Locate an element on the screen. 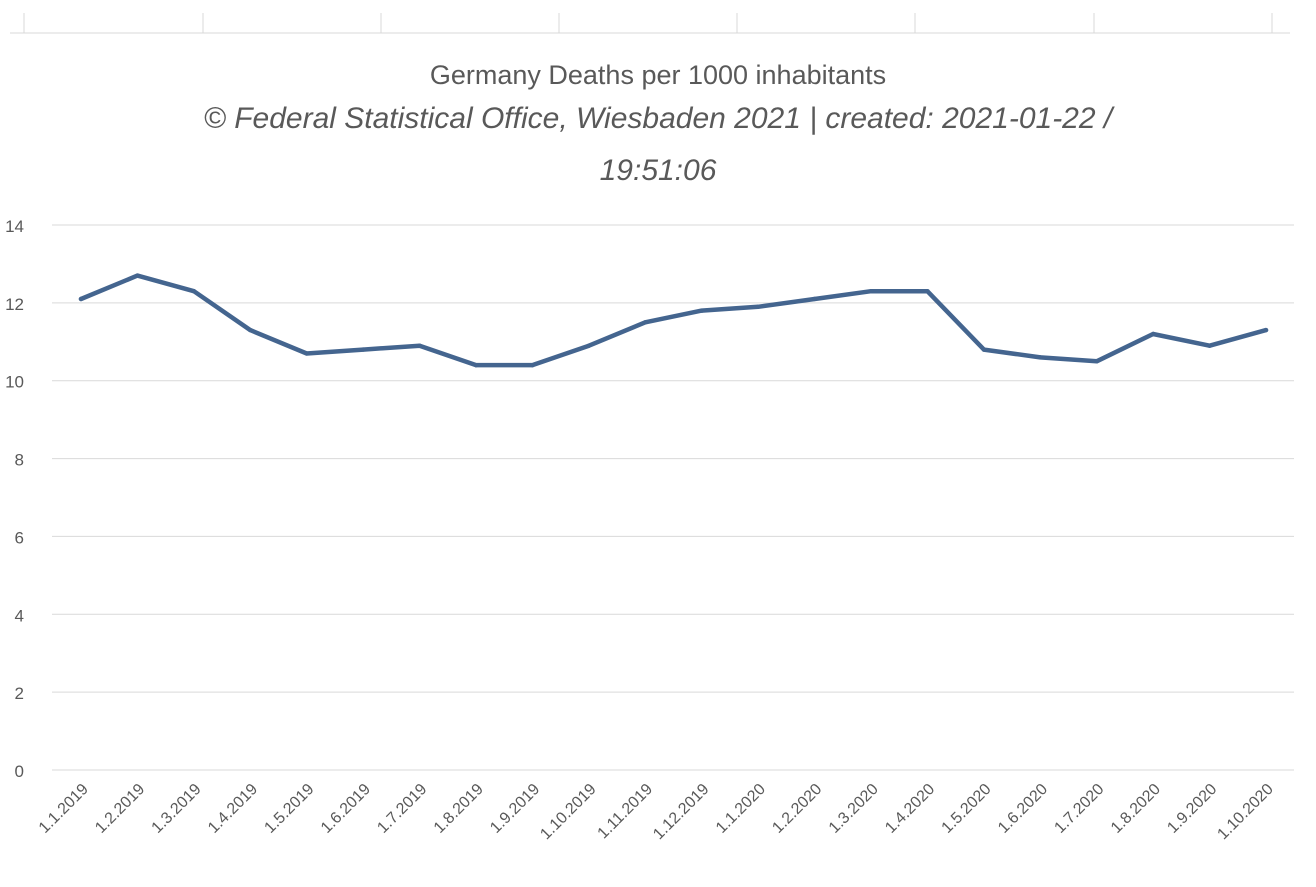 This screenshot has height=887, width=1316. x-tick-label-1.4.2020: 1.4.2020 is located at coordinates (910, 809).